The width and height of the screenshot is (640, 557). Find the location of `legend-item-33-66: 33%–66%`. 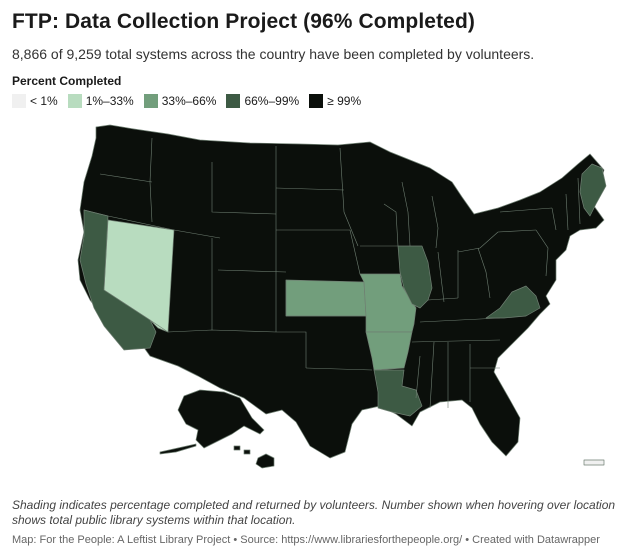

legend-item-33-66: 33%–66% is located at coordinates (180, 101).